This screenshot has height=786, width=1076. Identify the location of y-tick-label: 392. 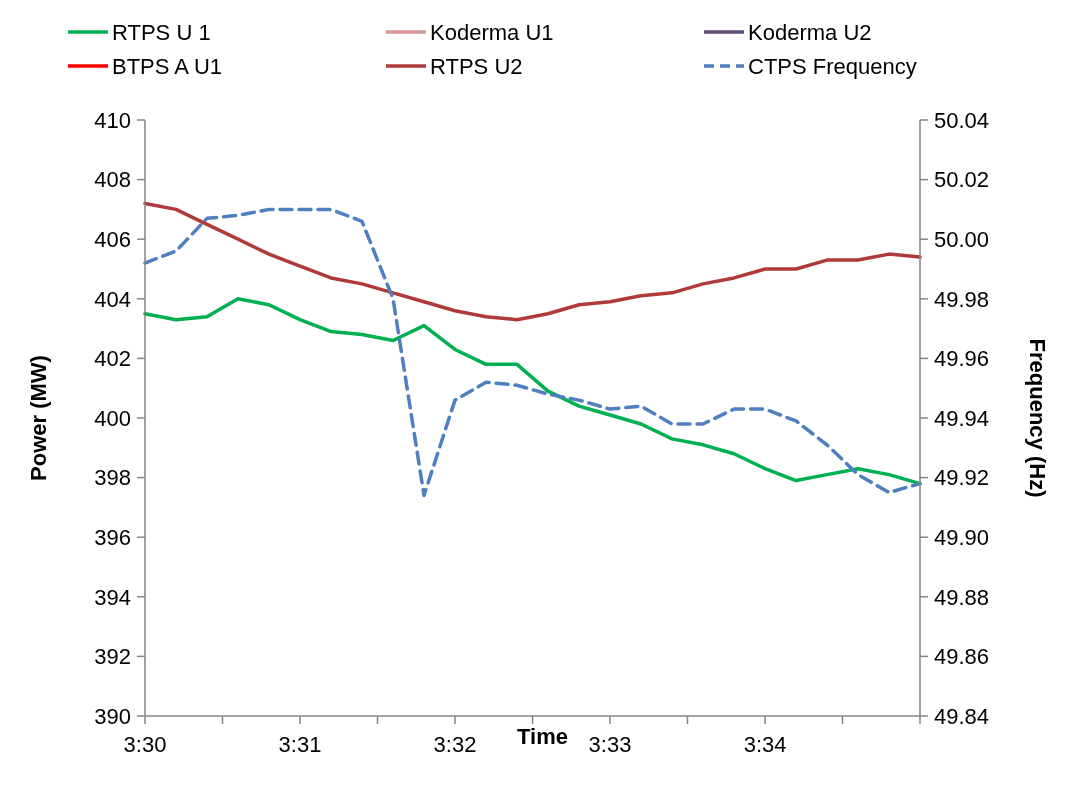
(112, 657).